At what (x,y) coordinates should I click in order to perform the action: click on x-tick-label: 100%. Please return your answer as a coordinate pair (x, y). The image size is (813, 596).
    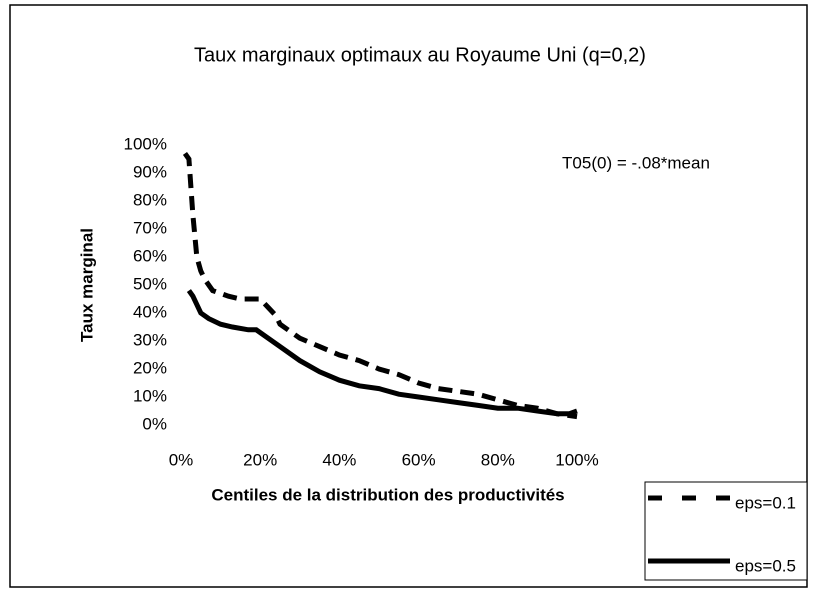
    Looking at the image, I should click on (576, 459).